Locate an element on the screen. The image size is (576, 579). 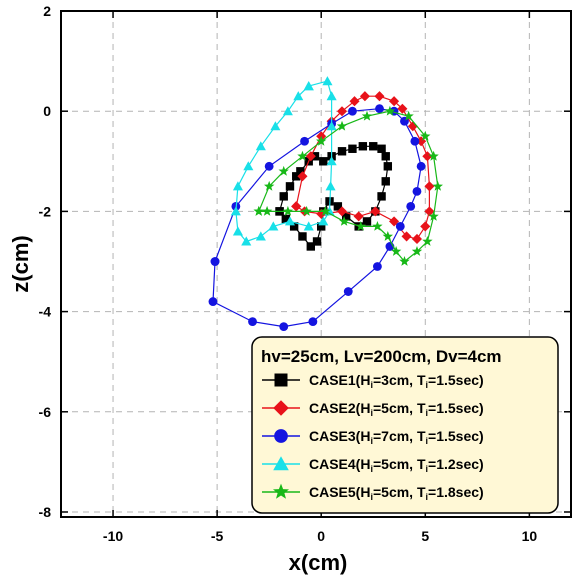
y-tick-label: -2 is located at coordinates (45, 211).